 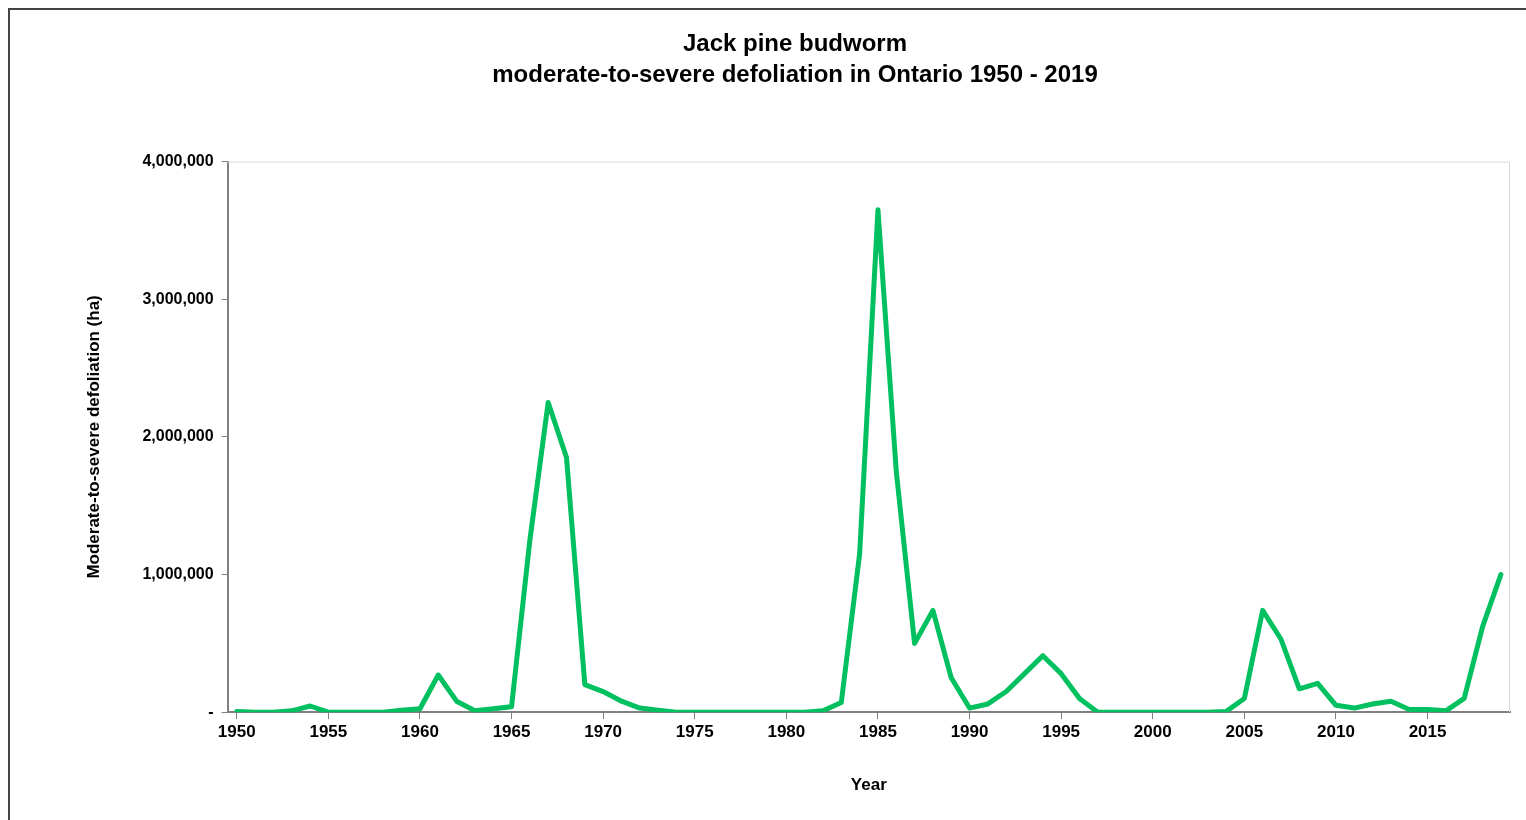 What do you see at coordinates (878, 732) in the screenshot?
I see `x-tick-label: 1985` at bounding box center [878, 732].